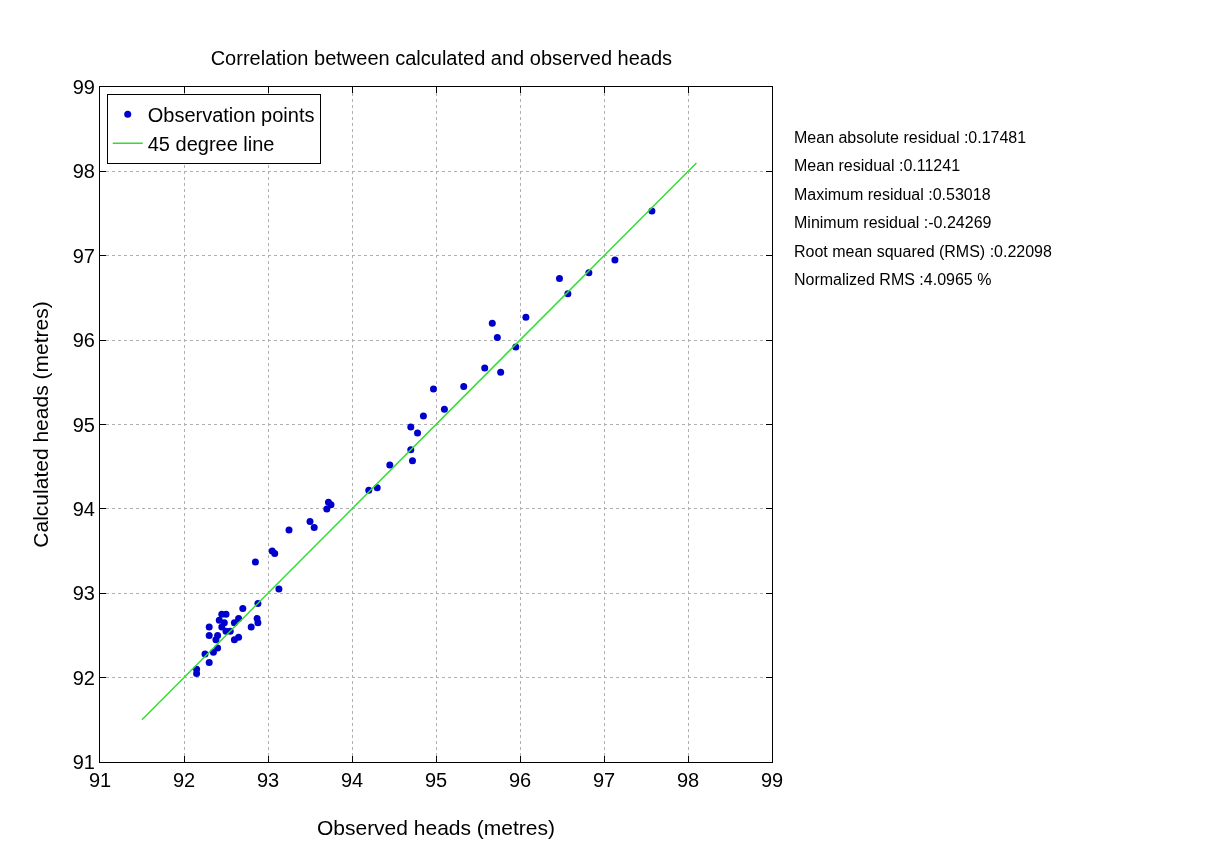 This screenshot has width=1206, height=852. Describe the element at coordinates (83, 677) in the screenshot. I see `y-tick-label: 92` at that location.